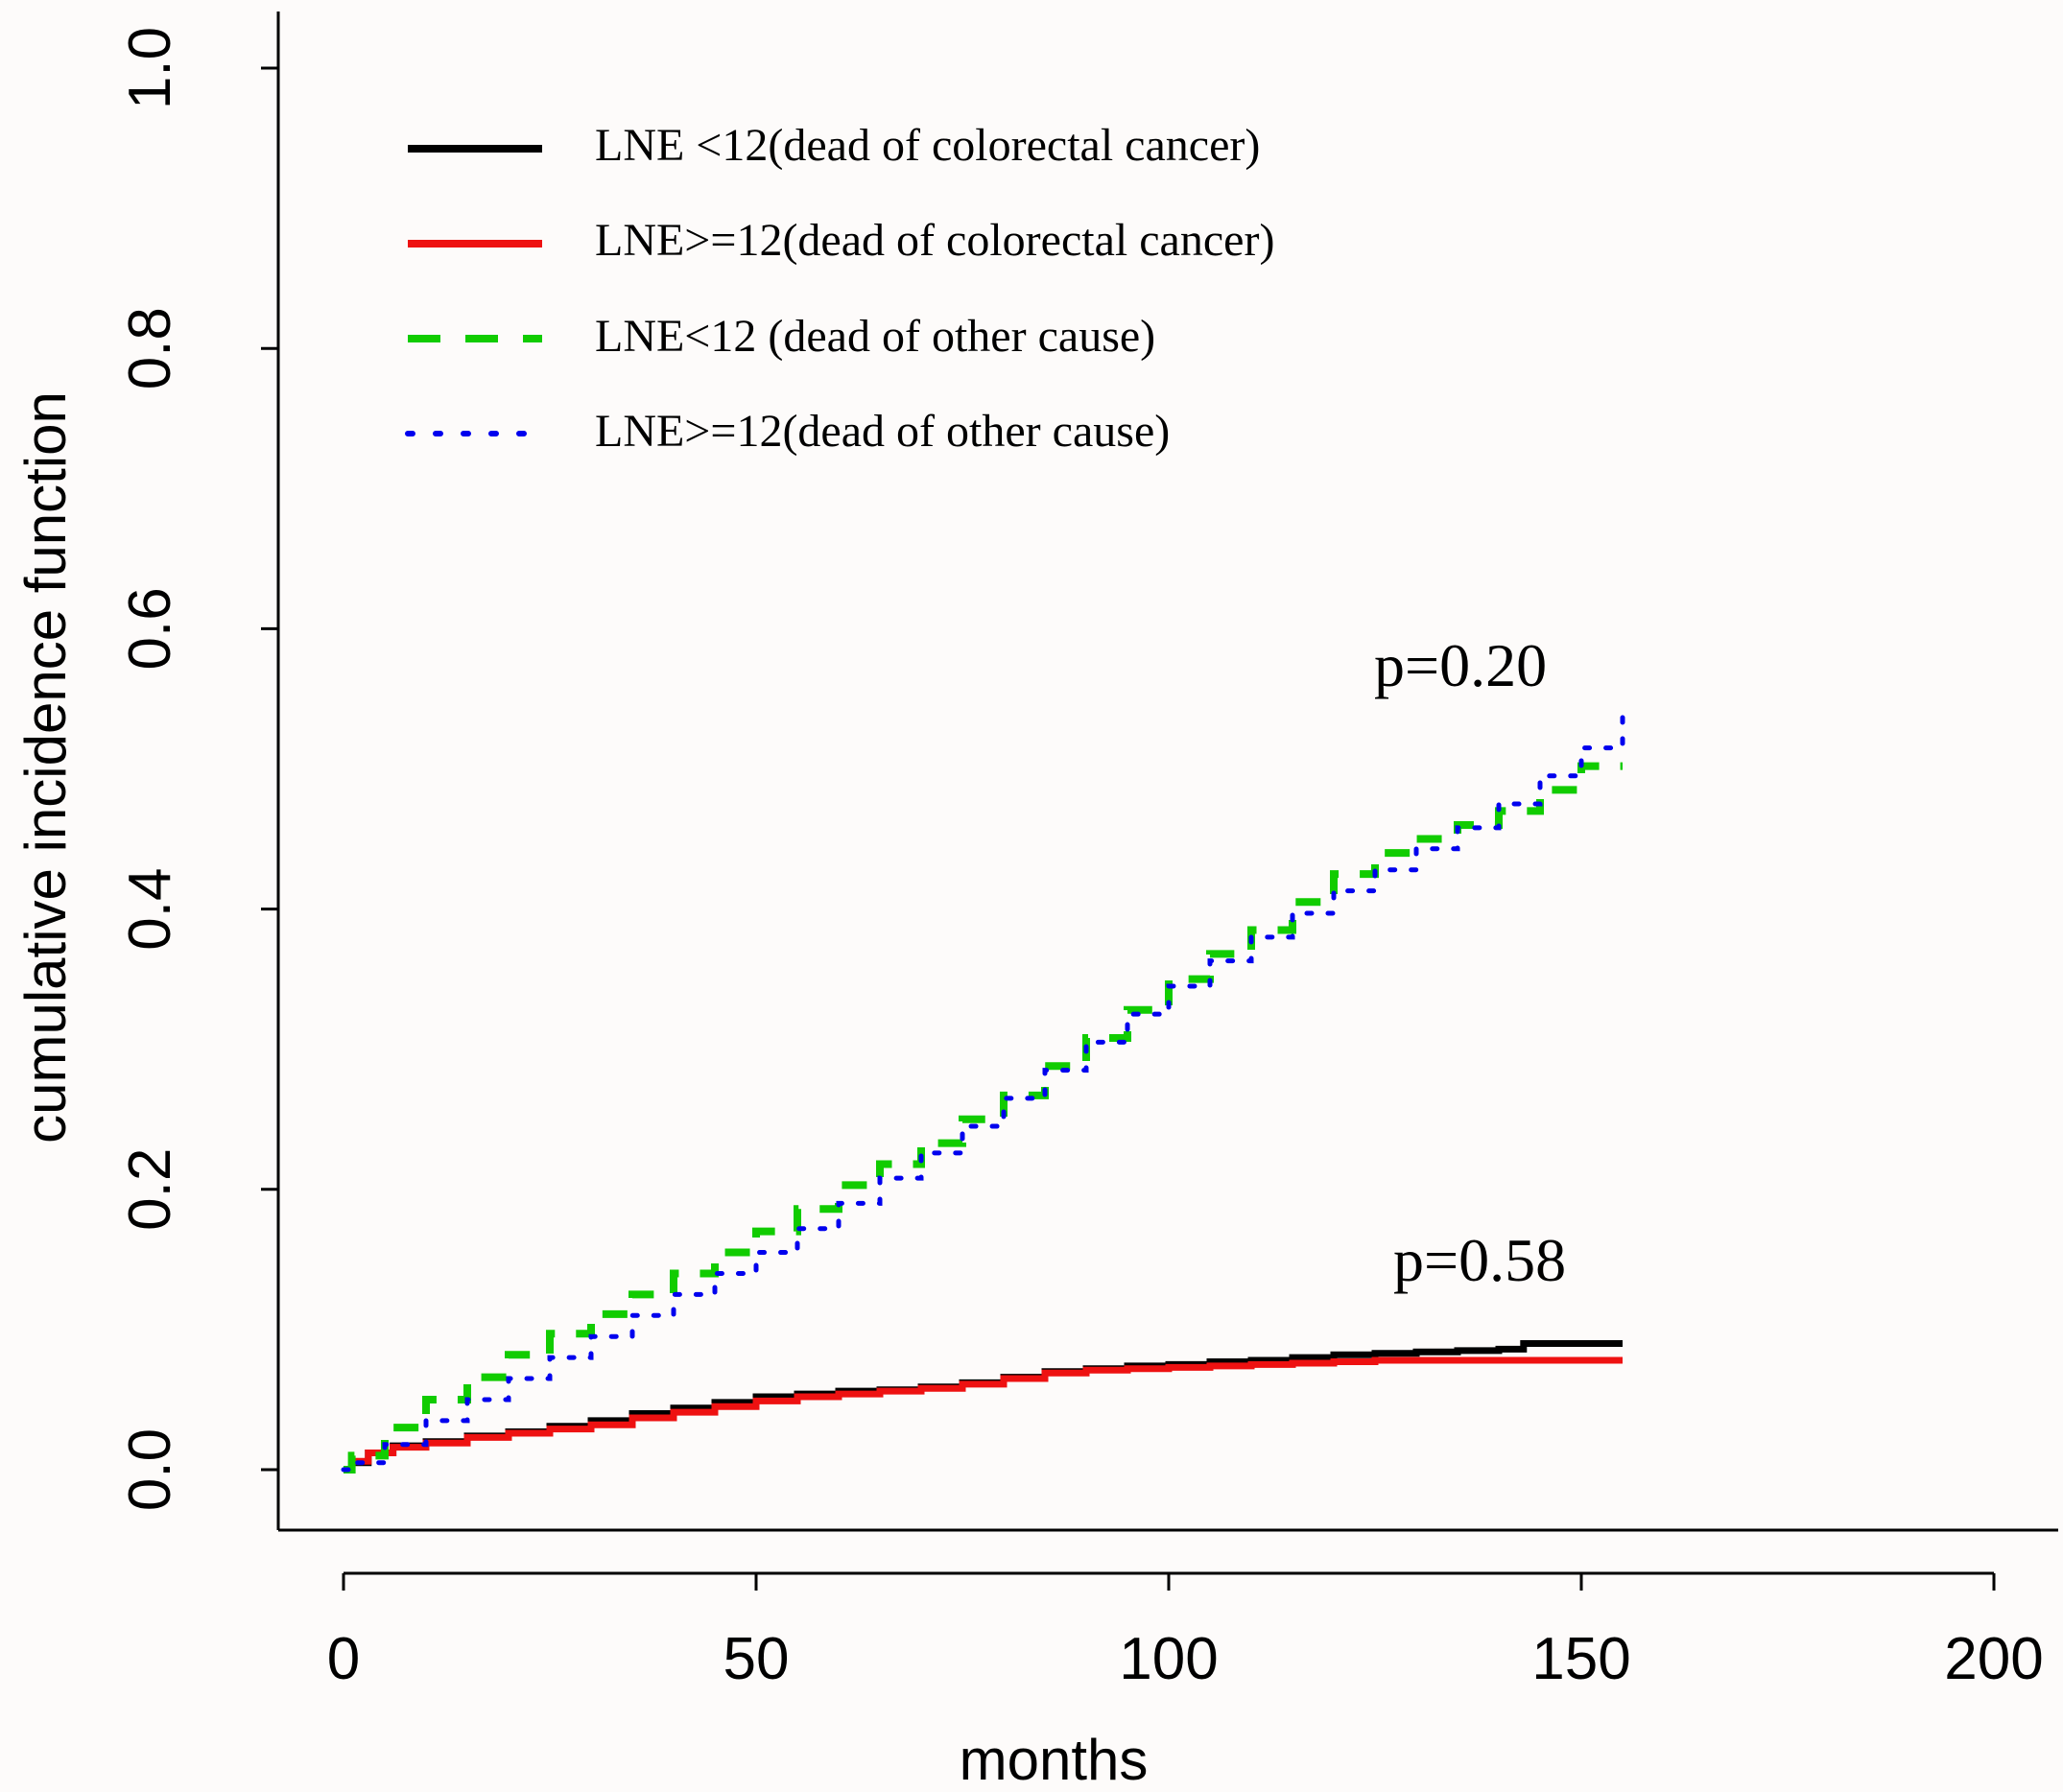 The height and width of the screenshot is (1792, 2063). Describe the element at coordinates (45, 767) in the screenshot. I see `y-axis-title: cumulative incidence function` at that location.